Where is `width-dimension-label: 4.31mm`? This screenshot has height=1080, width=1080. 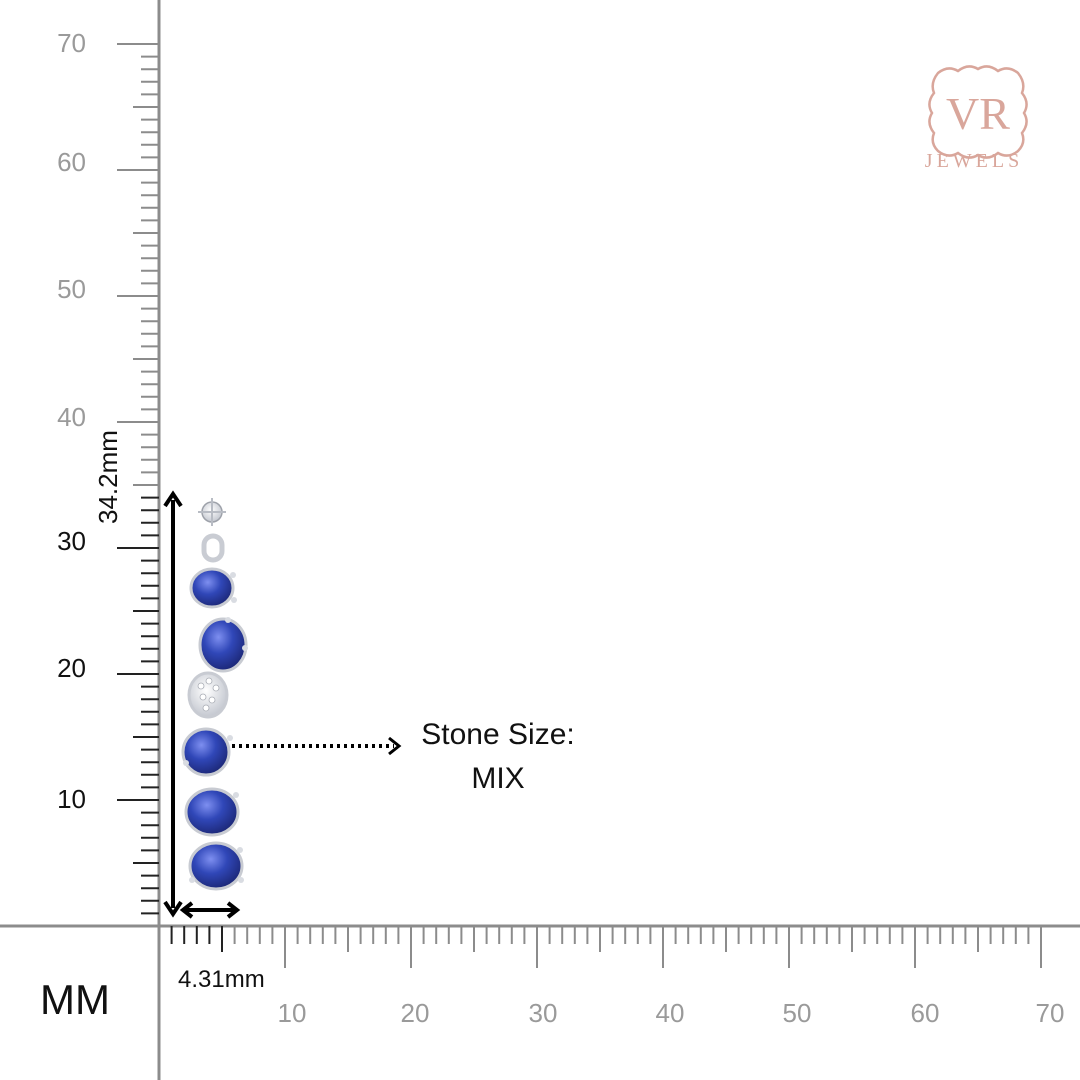 width-dimension-label: 4.31mm is located at coordinates (221, 979).